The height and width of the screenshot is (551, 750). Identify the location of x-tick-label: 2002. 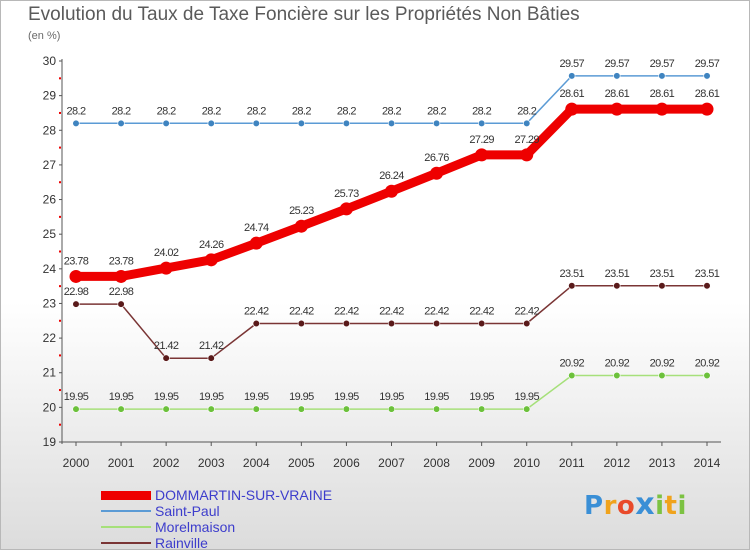
(166, 463).